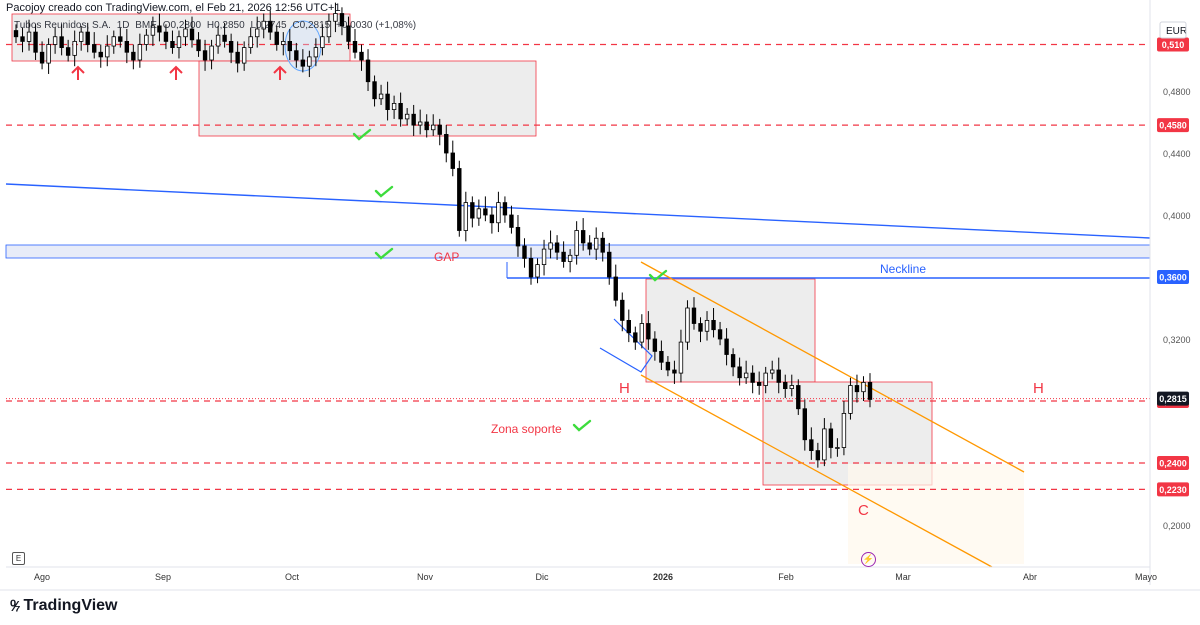 The height and width of the screenshot is (625, 1200). Describe the element at coordinates (868, 559) in the screenshot. I see `lightning-event-icon: ⚡` at that location.